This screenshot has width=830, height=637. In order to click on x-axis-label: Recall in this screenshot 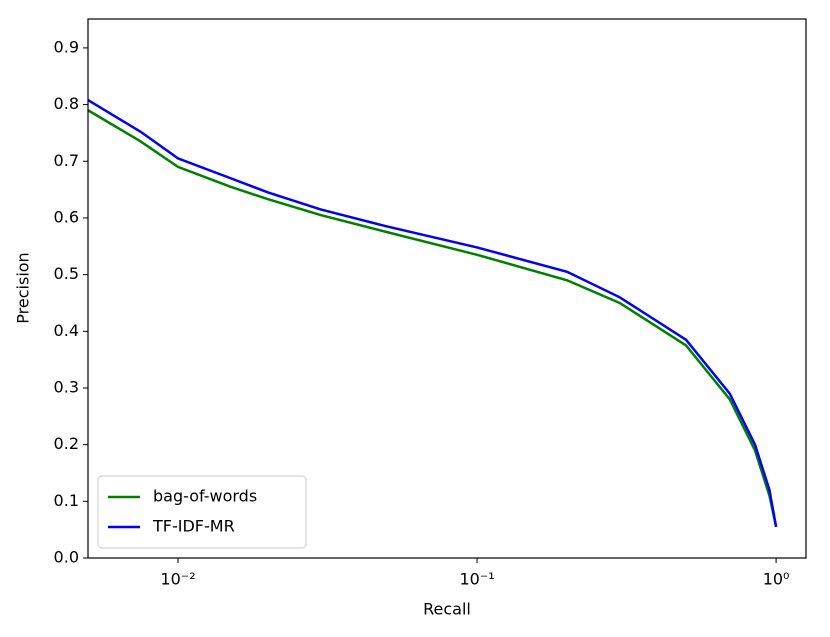, I will do `click(447, 609)`.